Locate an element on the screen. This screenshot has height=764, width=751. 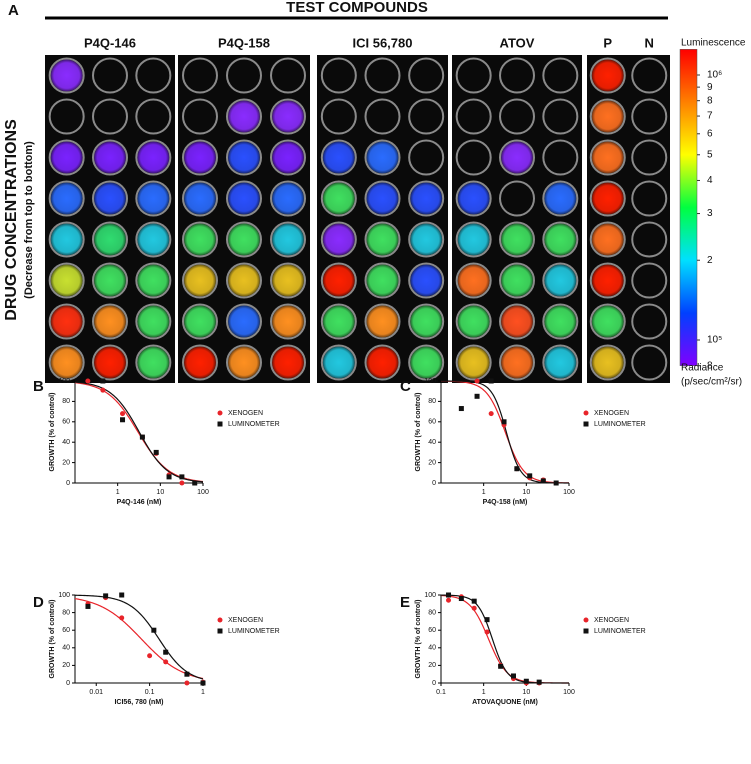
x-axis-label: ATOVAQUONE (nM) is located at coordinates (505, 702).